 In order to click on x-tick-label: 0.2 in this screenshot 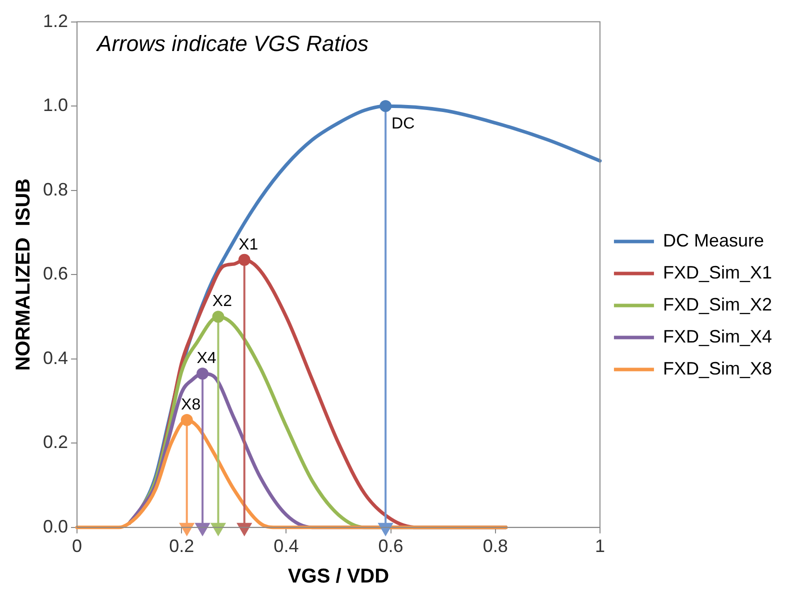, I will do `click(181, 546)`.